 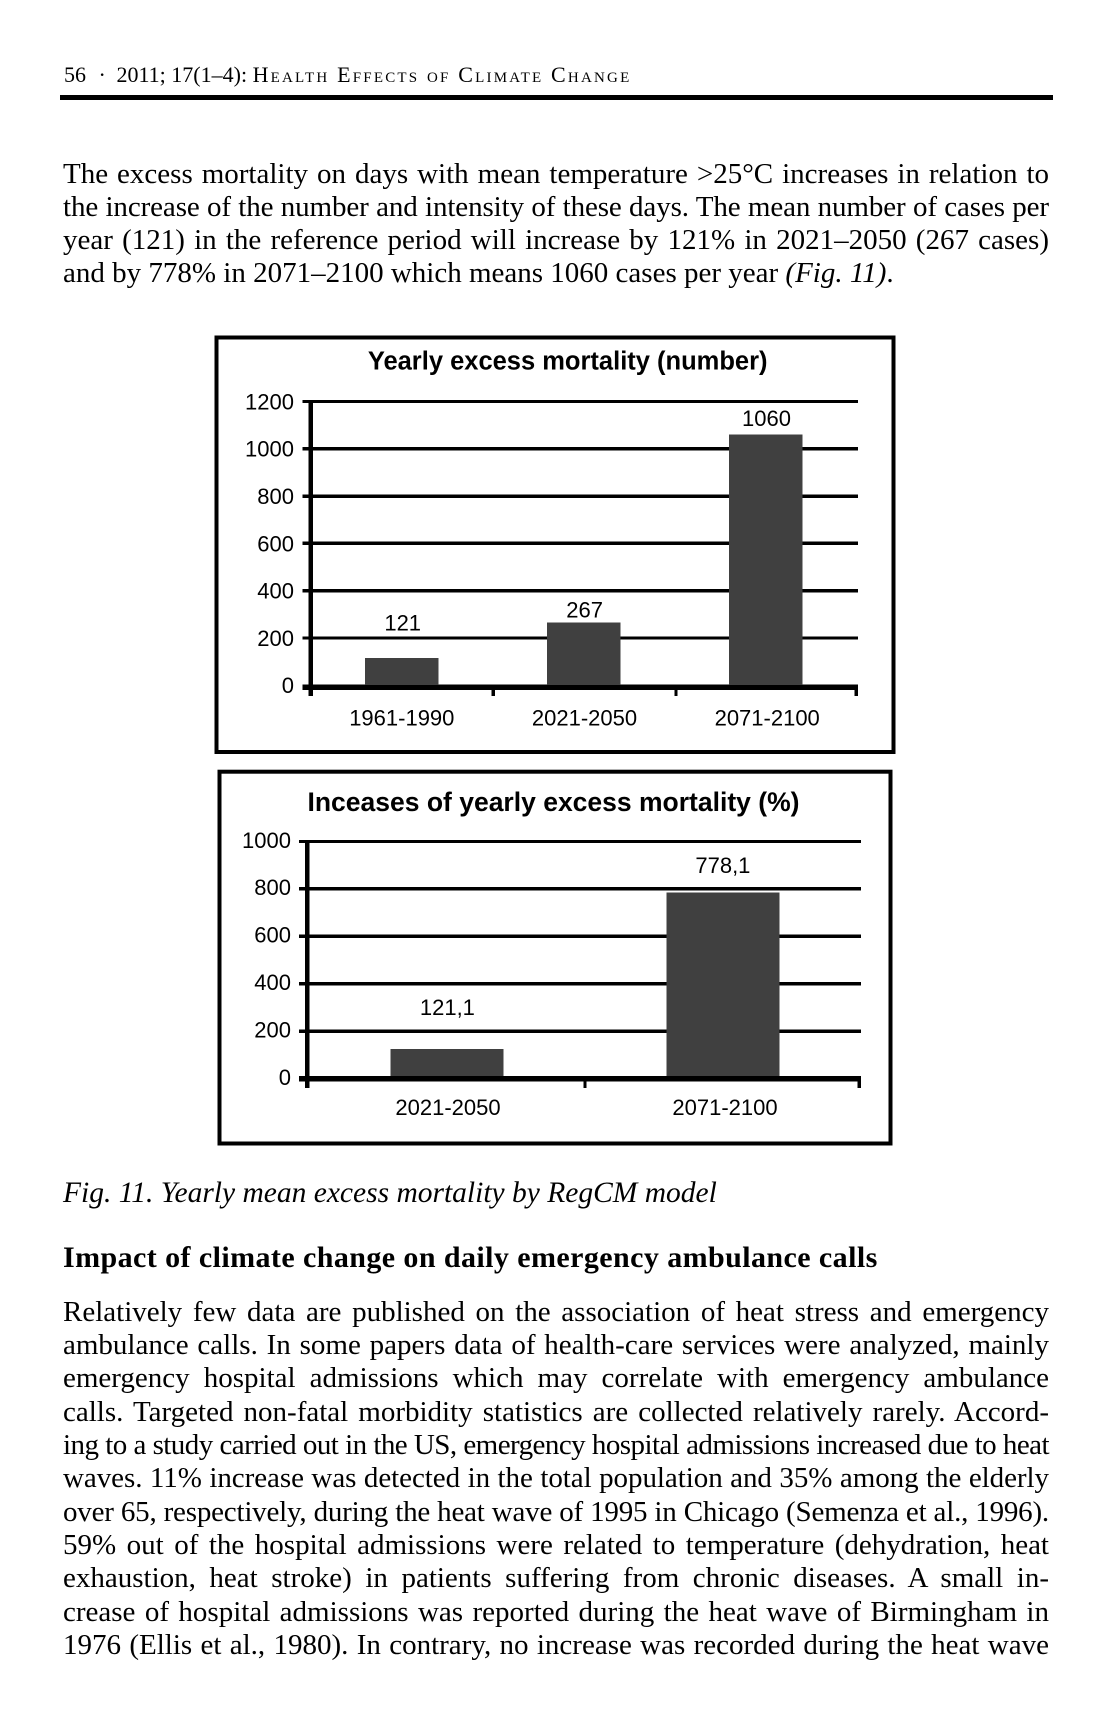 What do you see at coordinates (402, 622) in the screenshot?
I see `svg-text: 121` at bounding box center [402, 622].